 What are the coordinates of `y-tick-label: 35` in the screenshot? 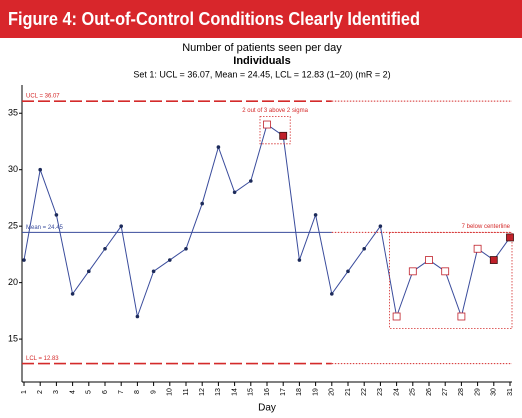 It's located at (13, 113).